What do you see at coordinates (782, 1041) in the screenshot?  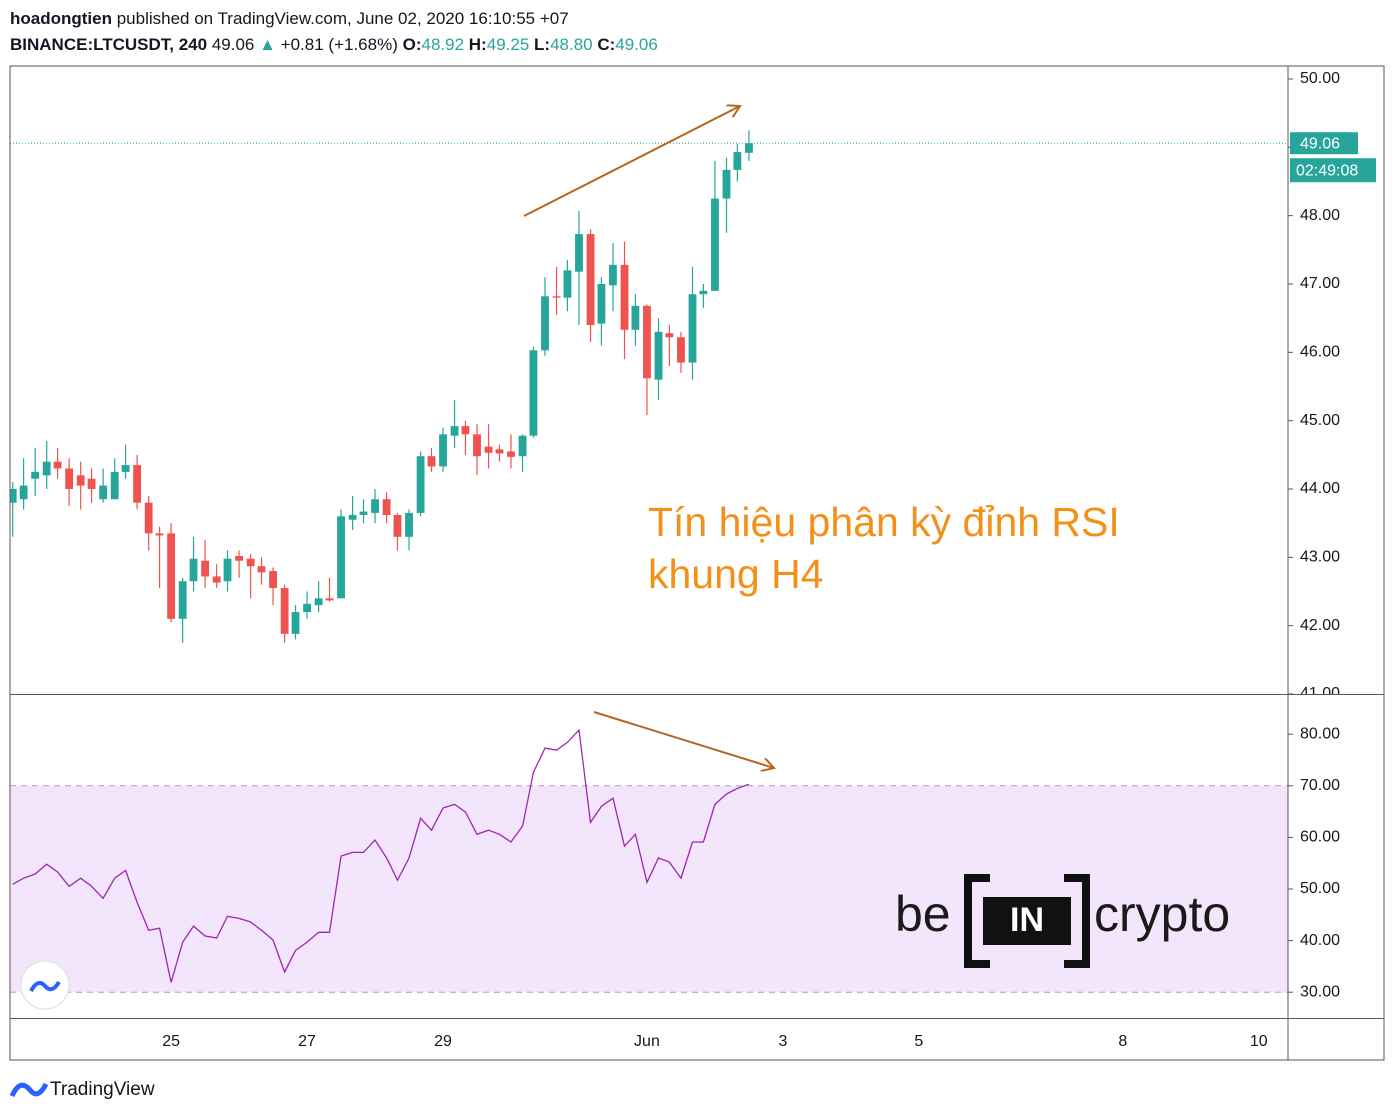 I see `x-tick-label: 3` at bounding box center [782, 1041].